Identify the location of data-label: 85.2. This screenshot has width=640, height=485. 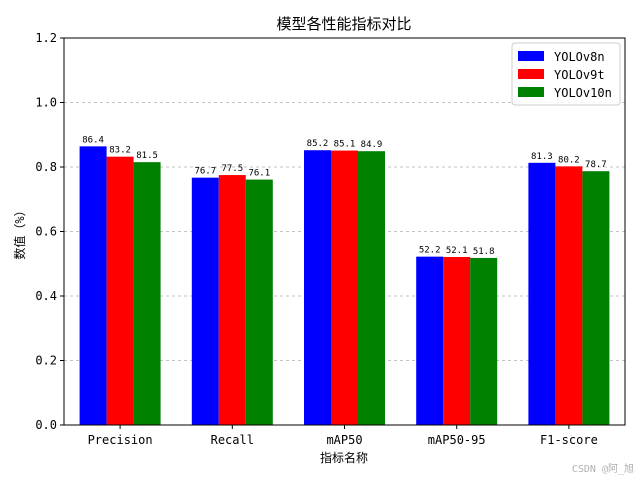
(318, 144).